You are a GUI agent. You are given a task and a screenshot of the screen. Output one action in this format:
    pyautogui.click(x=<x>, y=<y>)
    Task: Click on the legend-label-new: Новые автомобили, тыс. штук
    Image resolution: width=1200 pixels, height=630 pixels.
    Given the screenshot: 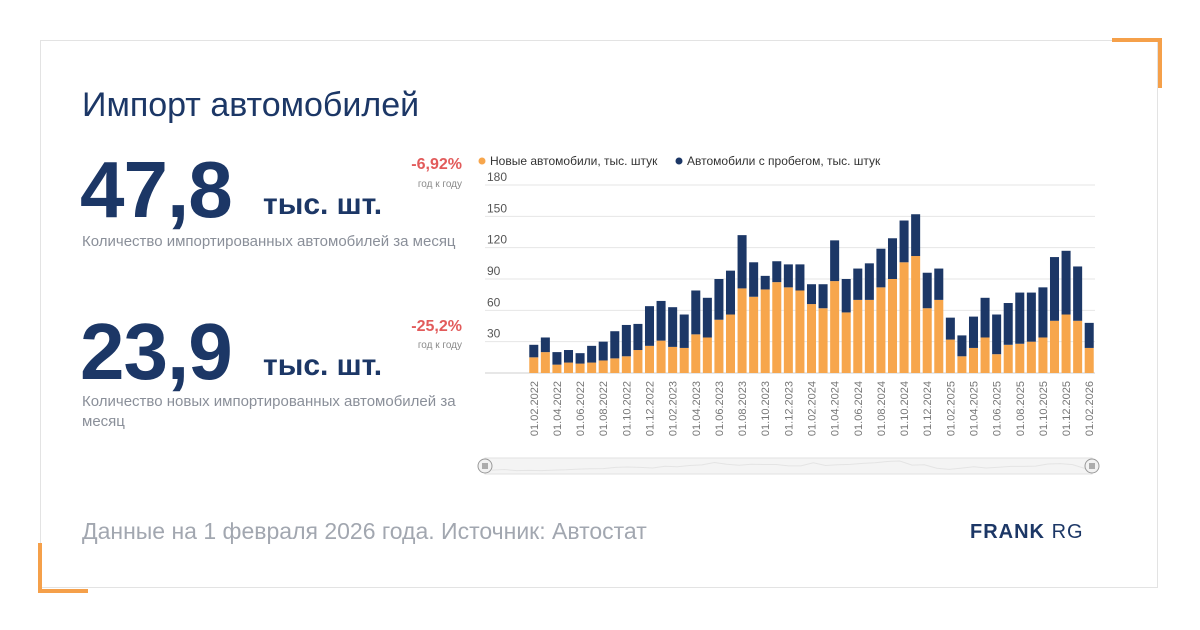 What is the action you would take?
    pyautogui.click(x=574, y=161)
    